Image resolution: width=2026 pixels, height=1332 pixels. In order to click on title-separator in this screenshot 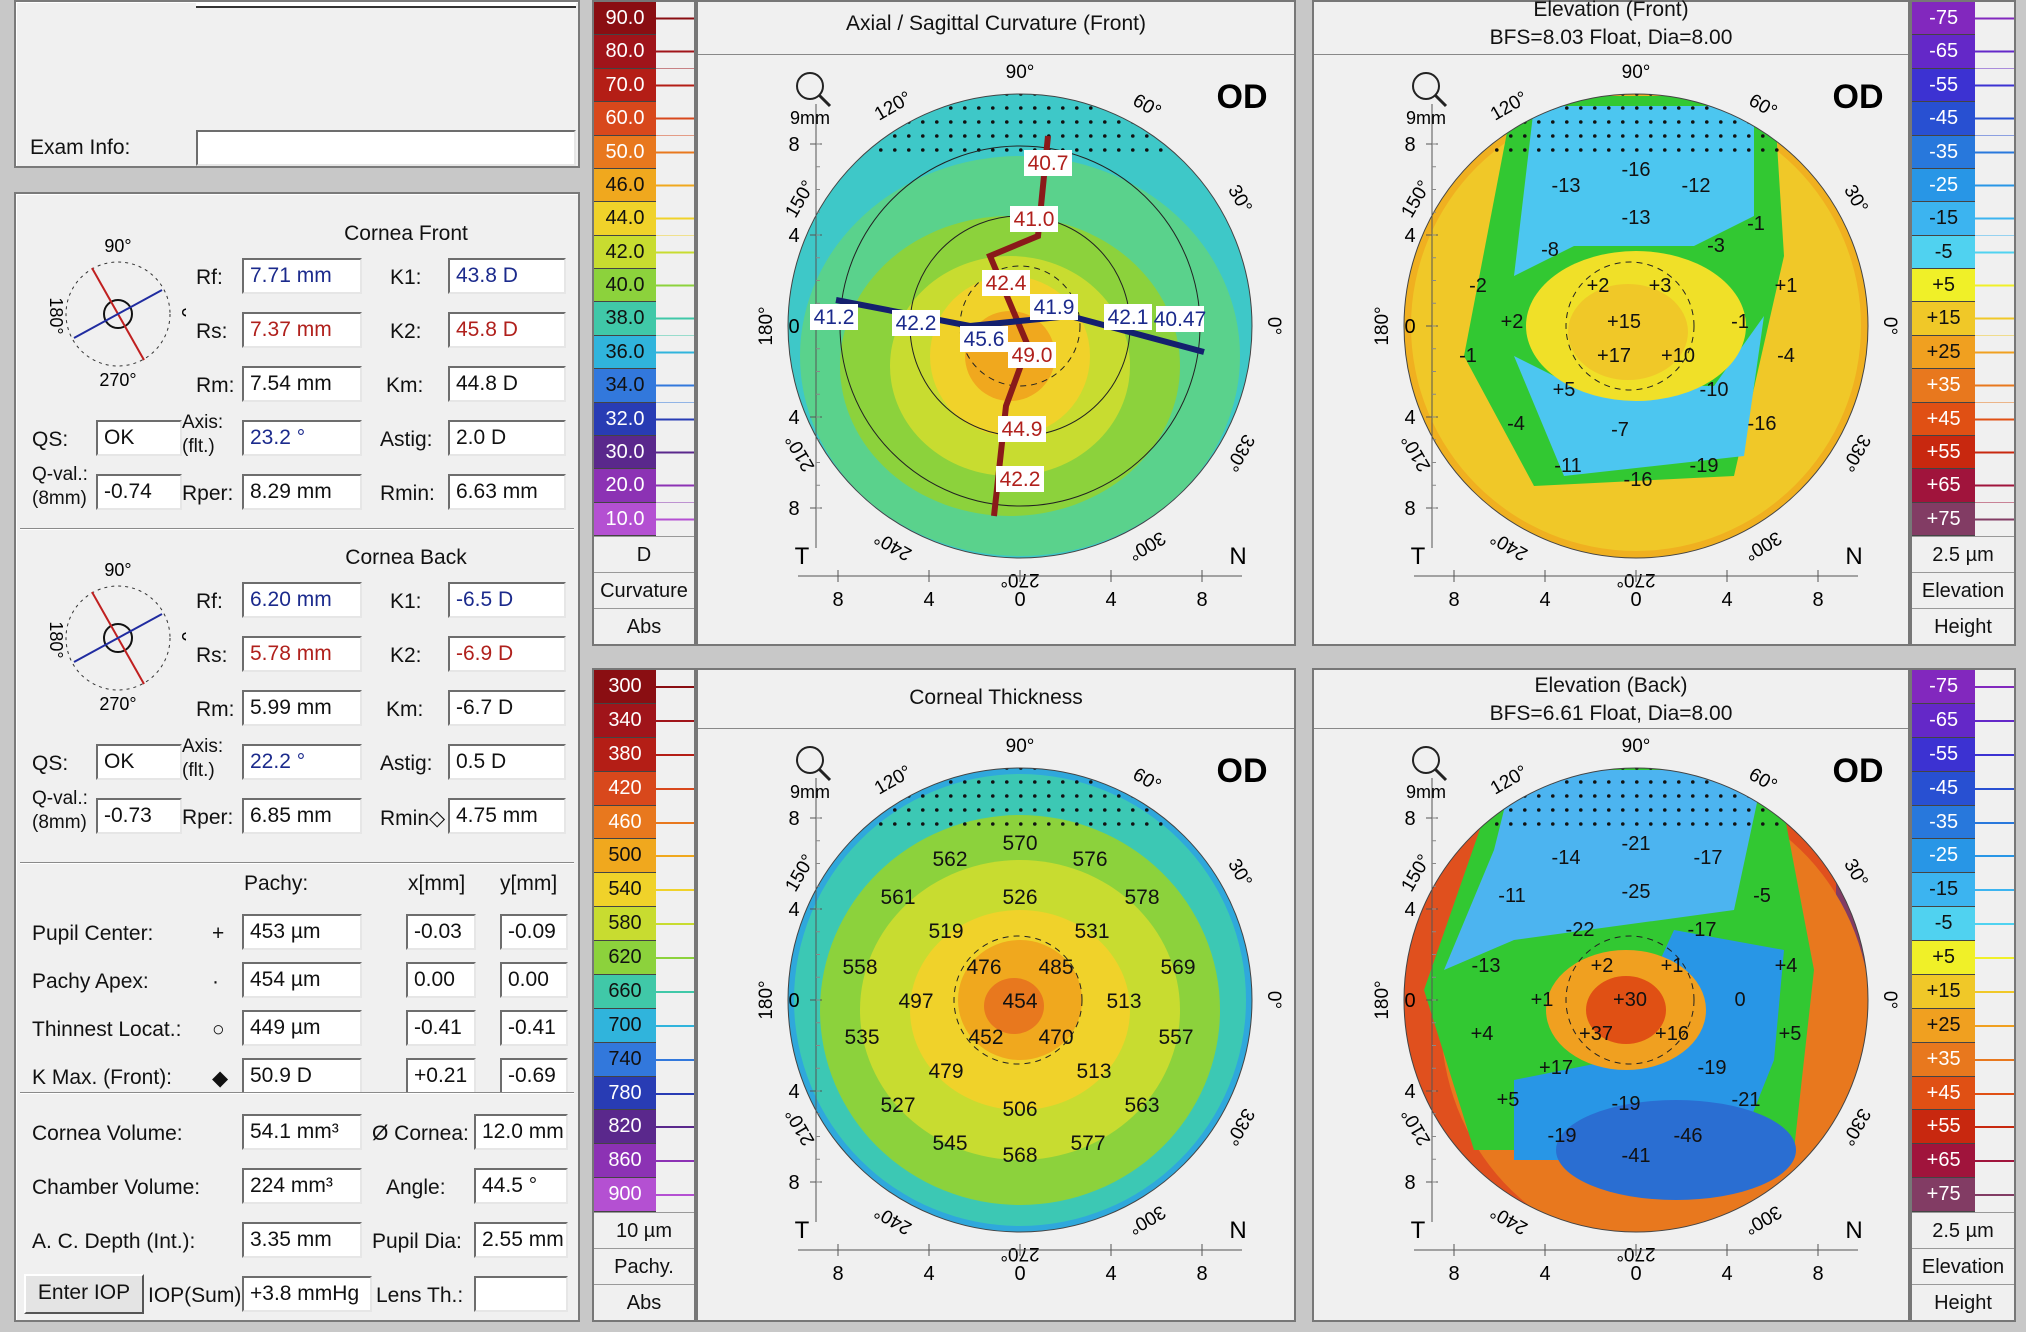, I will do `click(1611, 728)`.